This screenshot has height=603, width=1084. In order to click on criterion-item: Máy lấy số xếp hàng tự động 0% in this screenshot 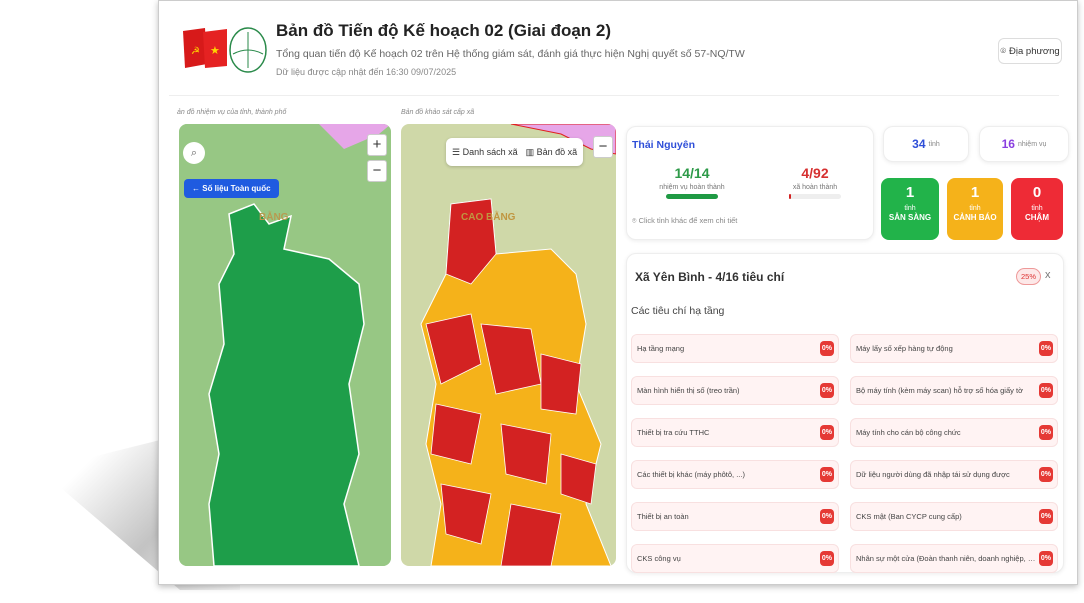, I will do `click(954, 348)`.